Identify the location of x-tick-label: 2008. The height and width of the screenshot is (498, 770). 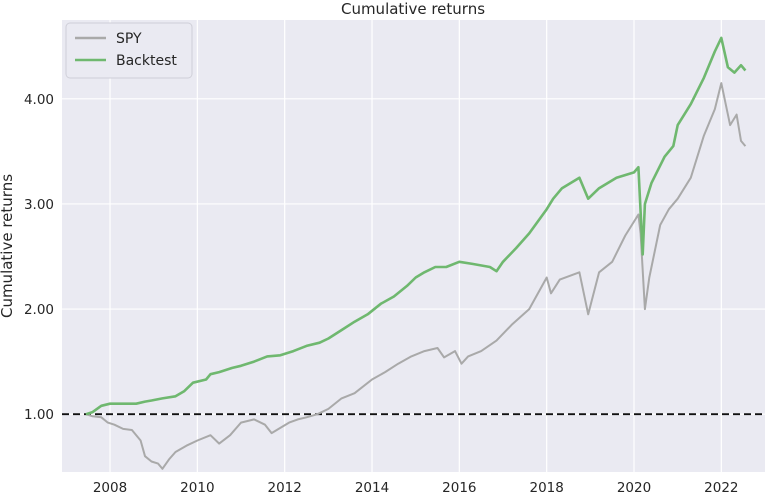
(110, 488).